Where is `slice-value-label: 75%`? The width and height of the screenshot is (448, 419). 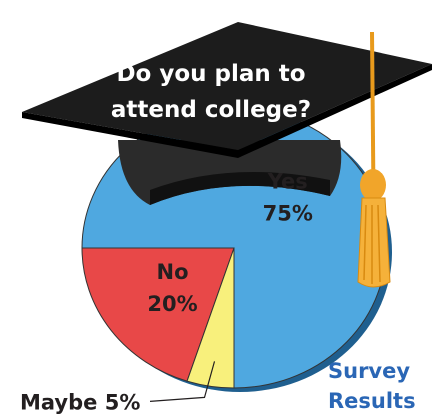 slice-value-label: 75% is located at coordinates (288, 214).